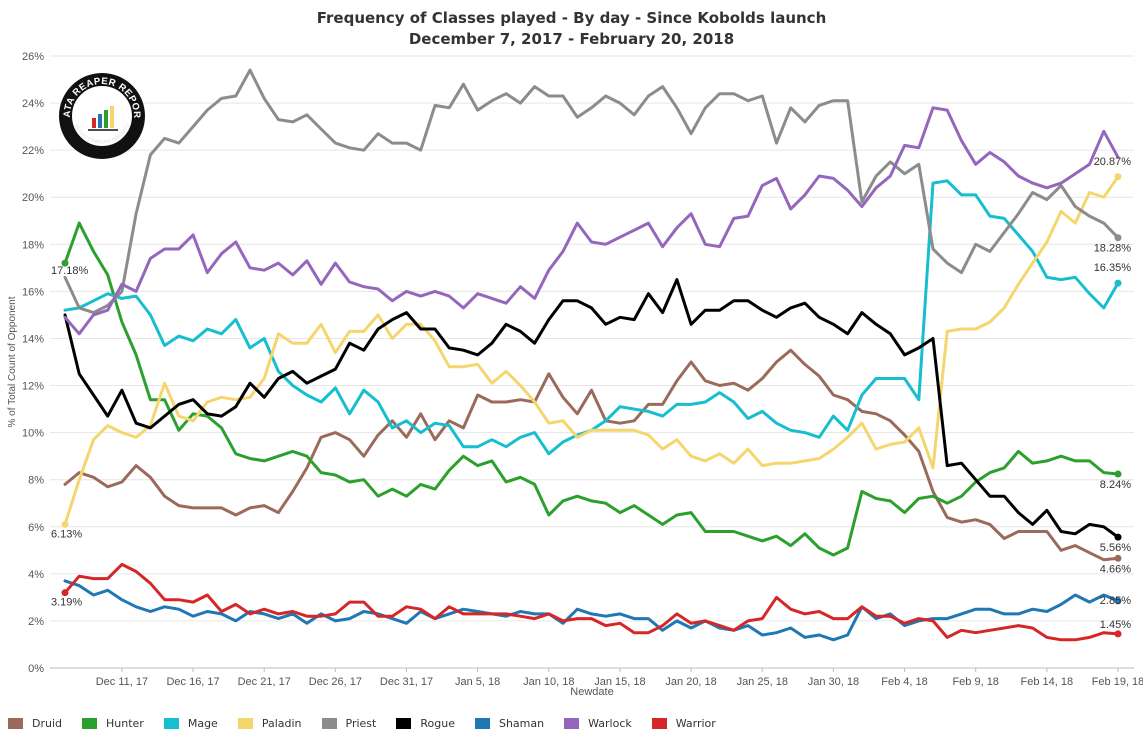 The height and width of the screenshot is (747, 1143). Describe the element at coordinates (33, 292) in the screenshot. I see `y-tick-label: 16%` at that location.